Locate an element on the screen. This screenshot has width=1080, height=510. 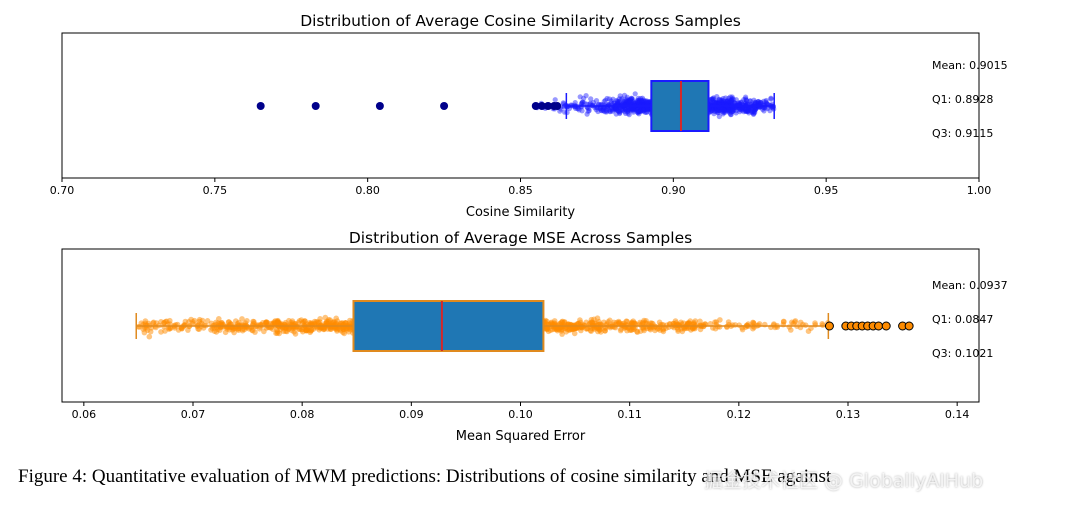
watermark: 掘金技术社区 @ GloballyAIHub is located at coordinates (844, 481).